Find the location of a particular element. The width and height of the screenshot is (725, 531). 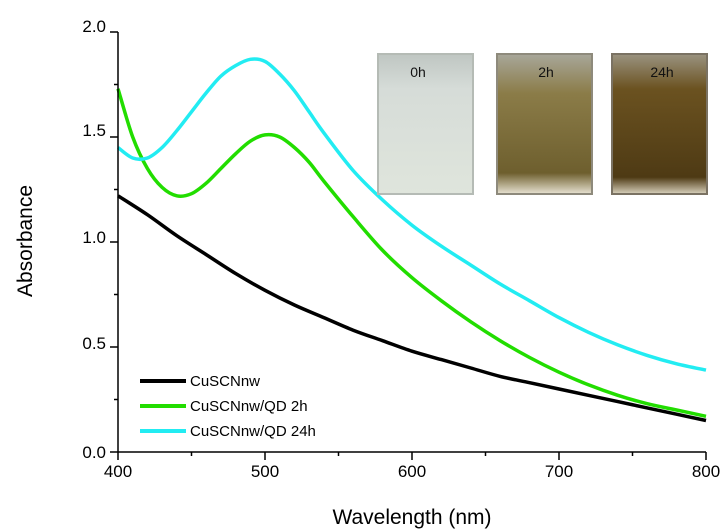

y-tick-label-1-5: 1.5 is located at coordinates (94, 130).